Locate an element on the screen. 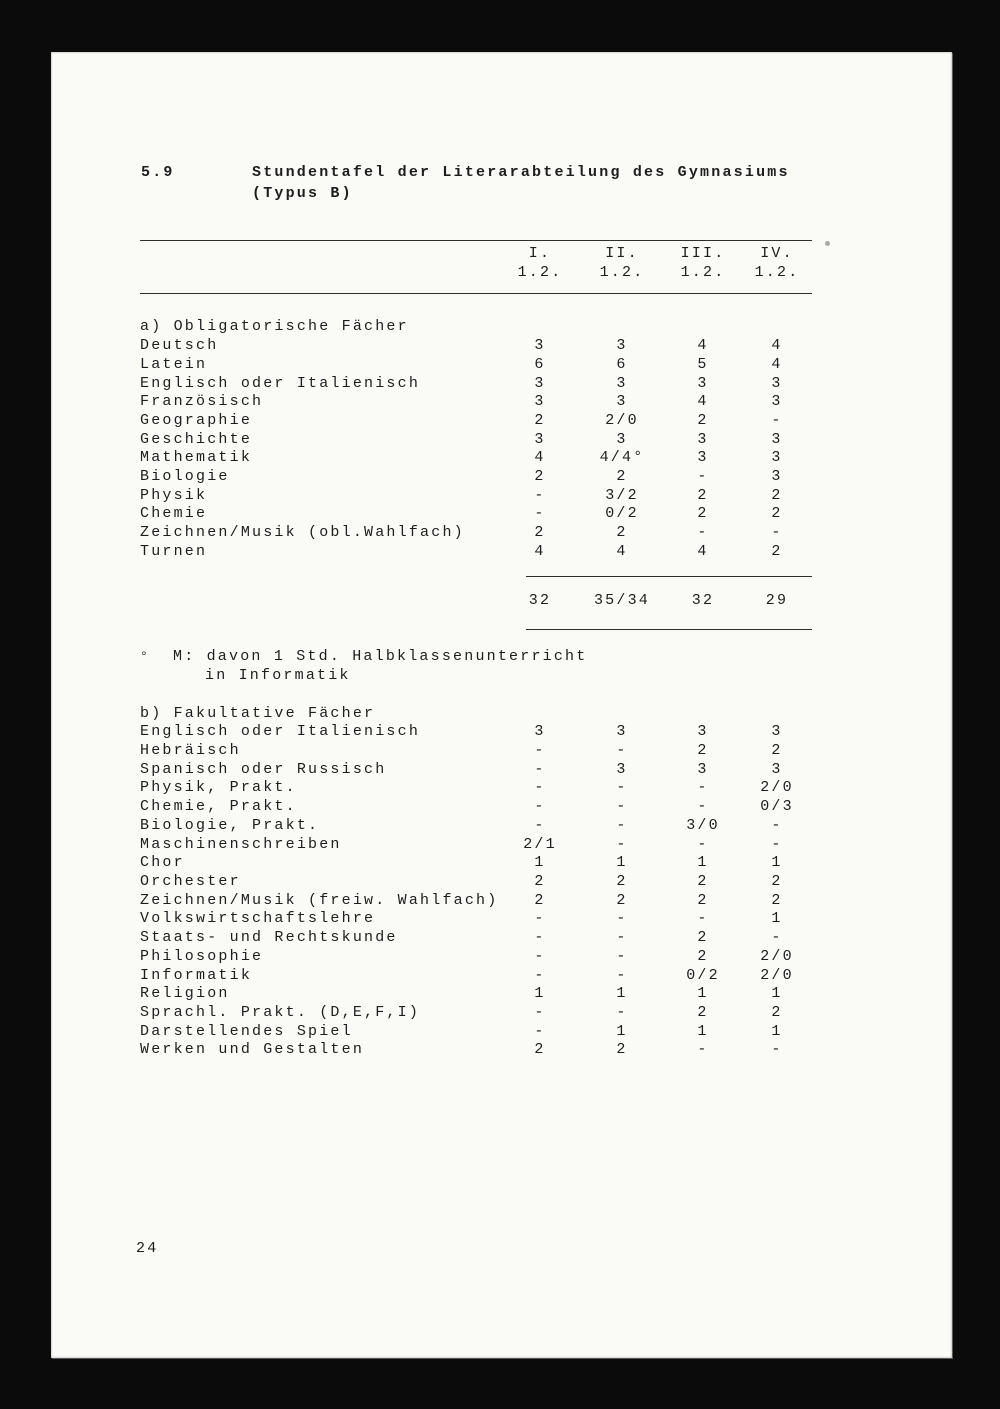 The image size is (1000, 1409). subject-value-col1: 2 is located at coordinates (540, 420).